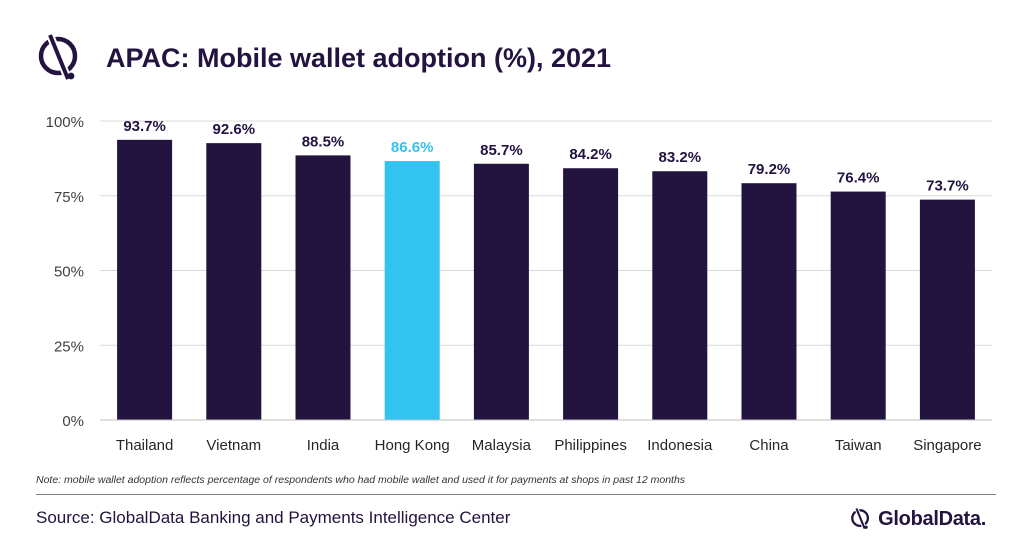 The height and width of the screenshot is (549, 1024). I want to click on header: APAC: Mobile wallet adoption (%), 2021, so click(323, 58).